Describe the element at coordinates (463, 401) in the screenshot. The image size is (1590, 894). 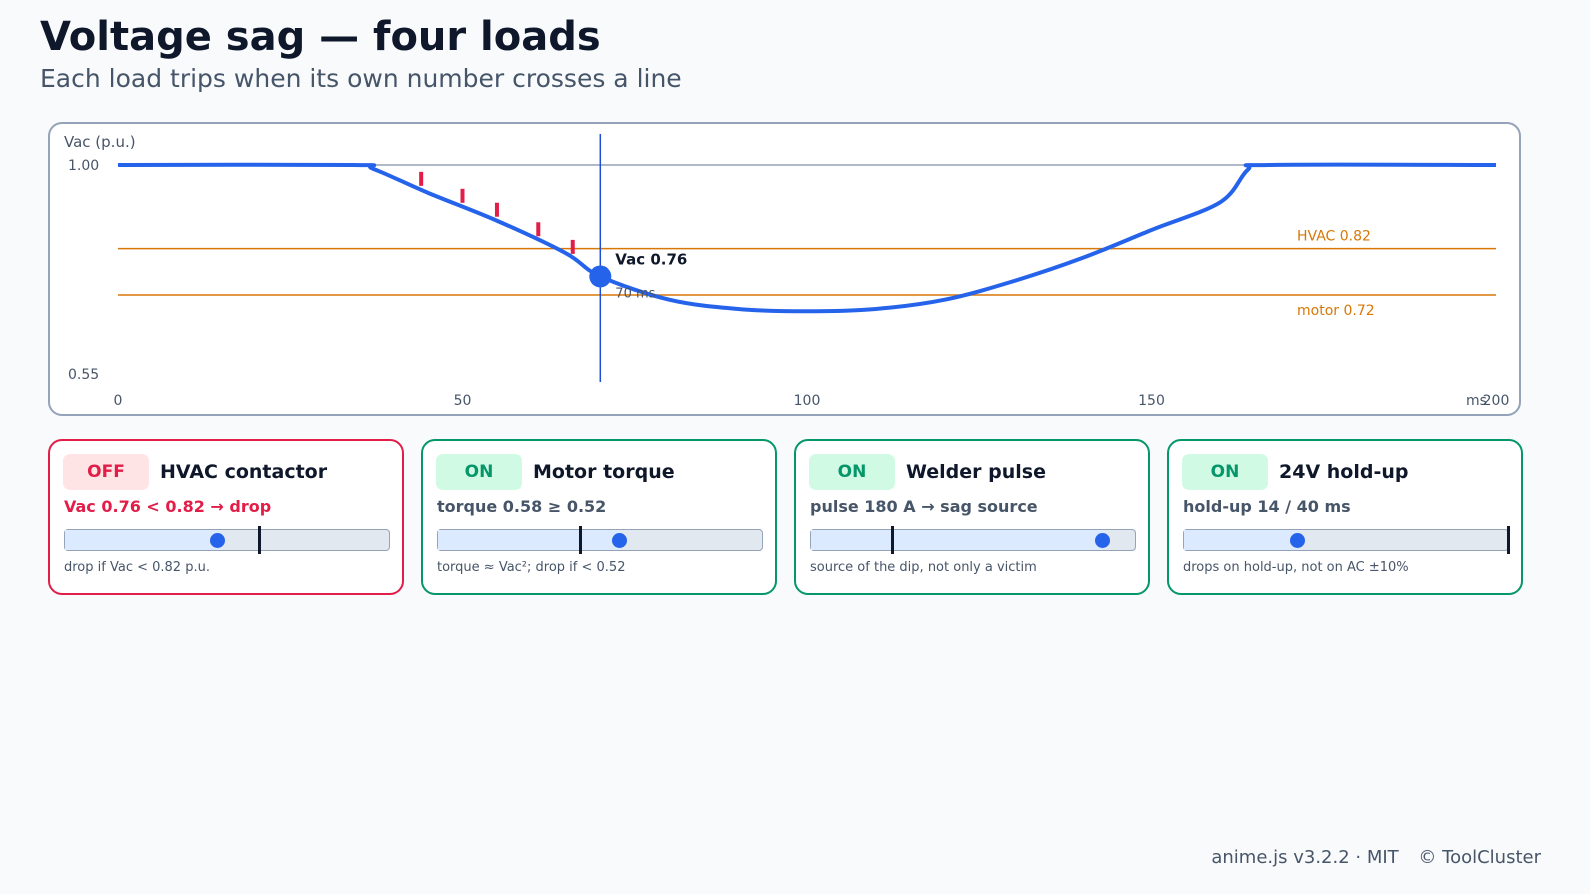
I see `x-tick-label: 50` at that location.